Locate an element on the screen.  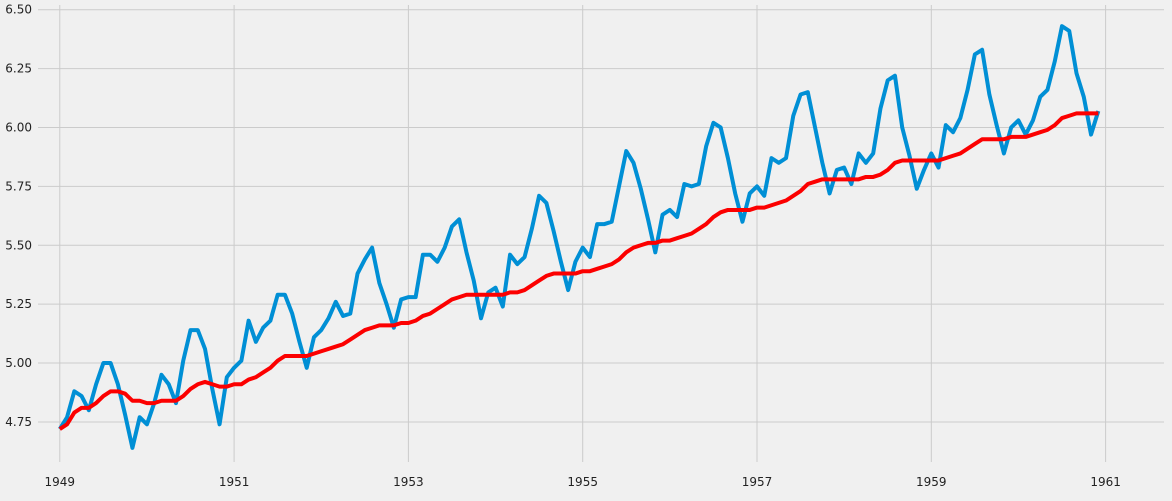
y-tick-label: 4.75 is located at coordinates (18, 422).